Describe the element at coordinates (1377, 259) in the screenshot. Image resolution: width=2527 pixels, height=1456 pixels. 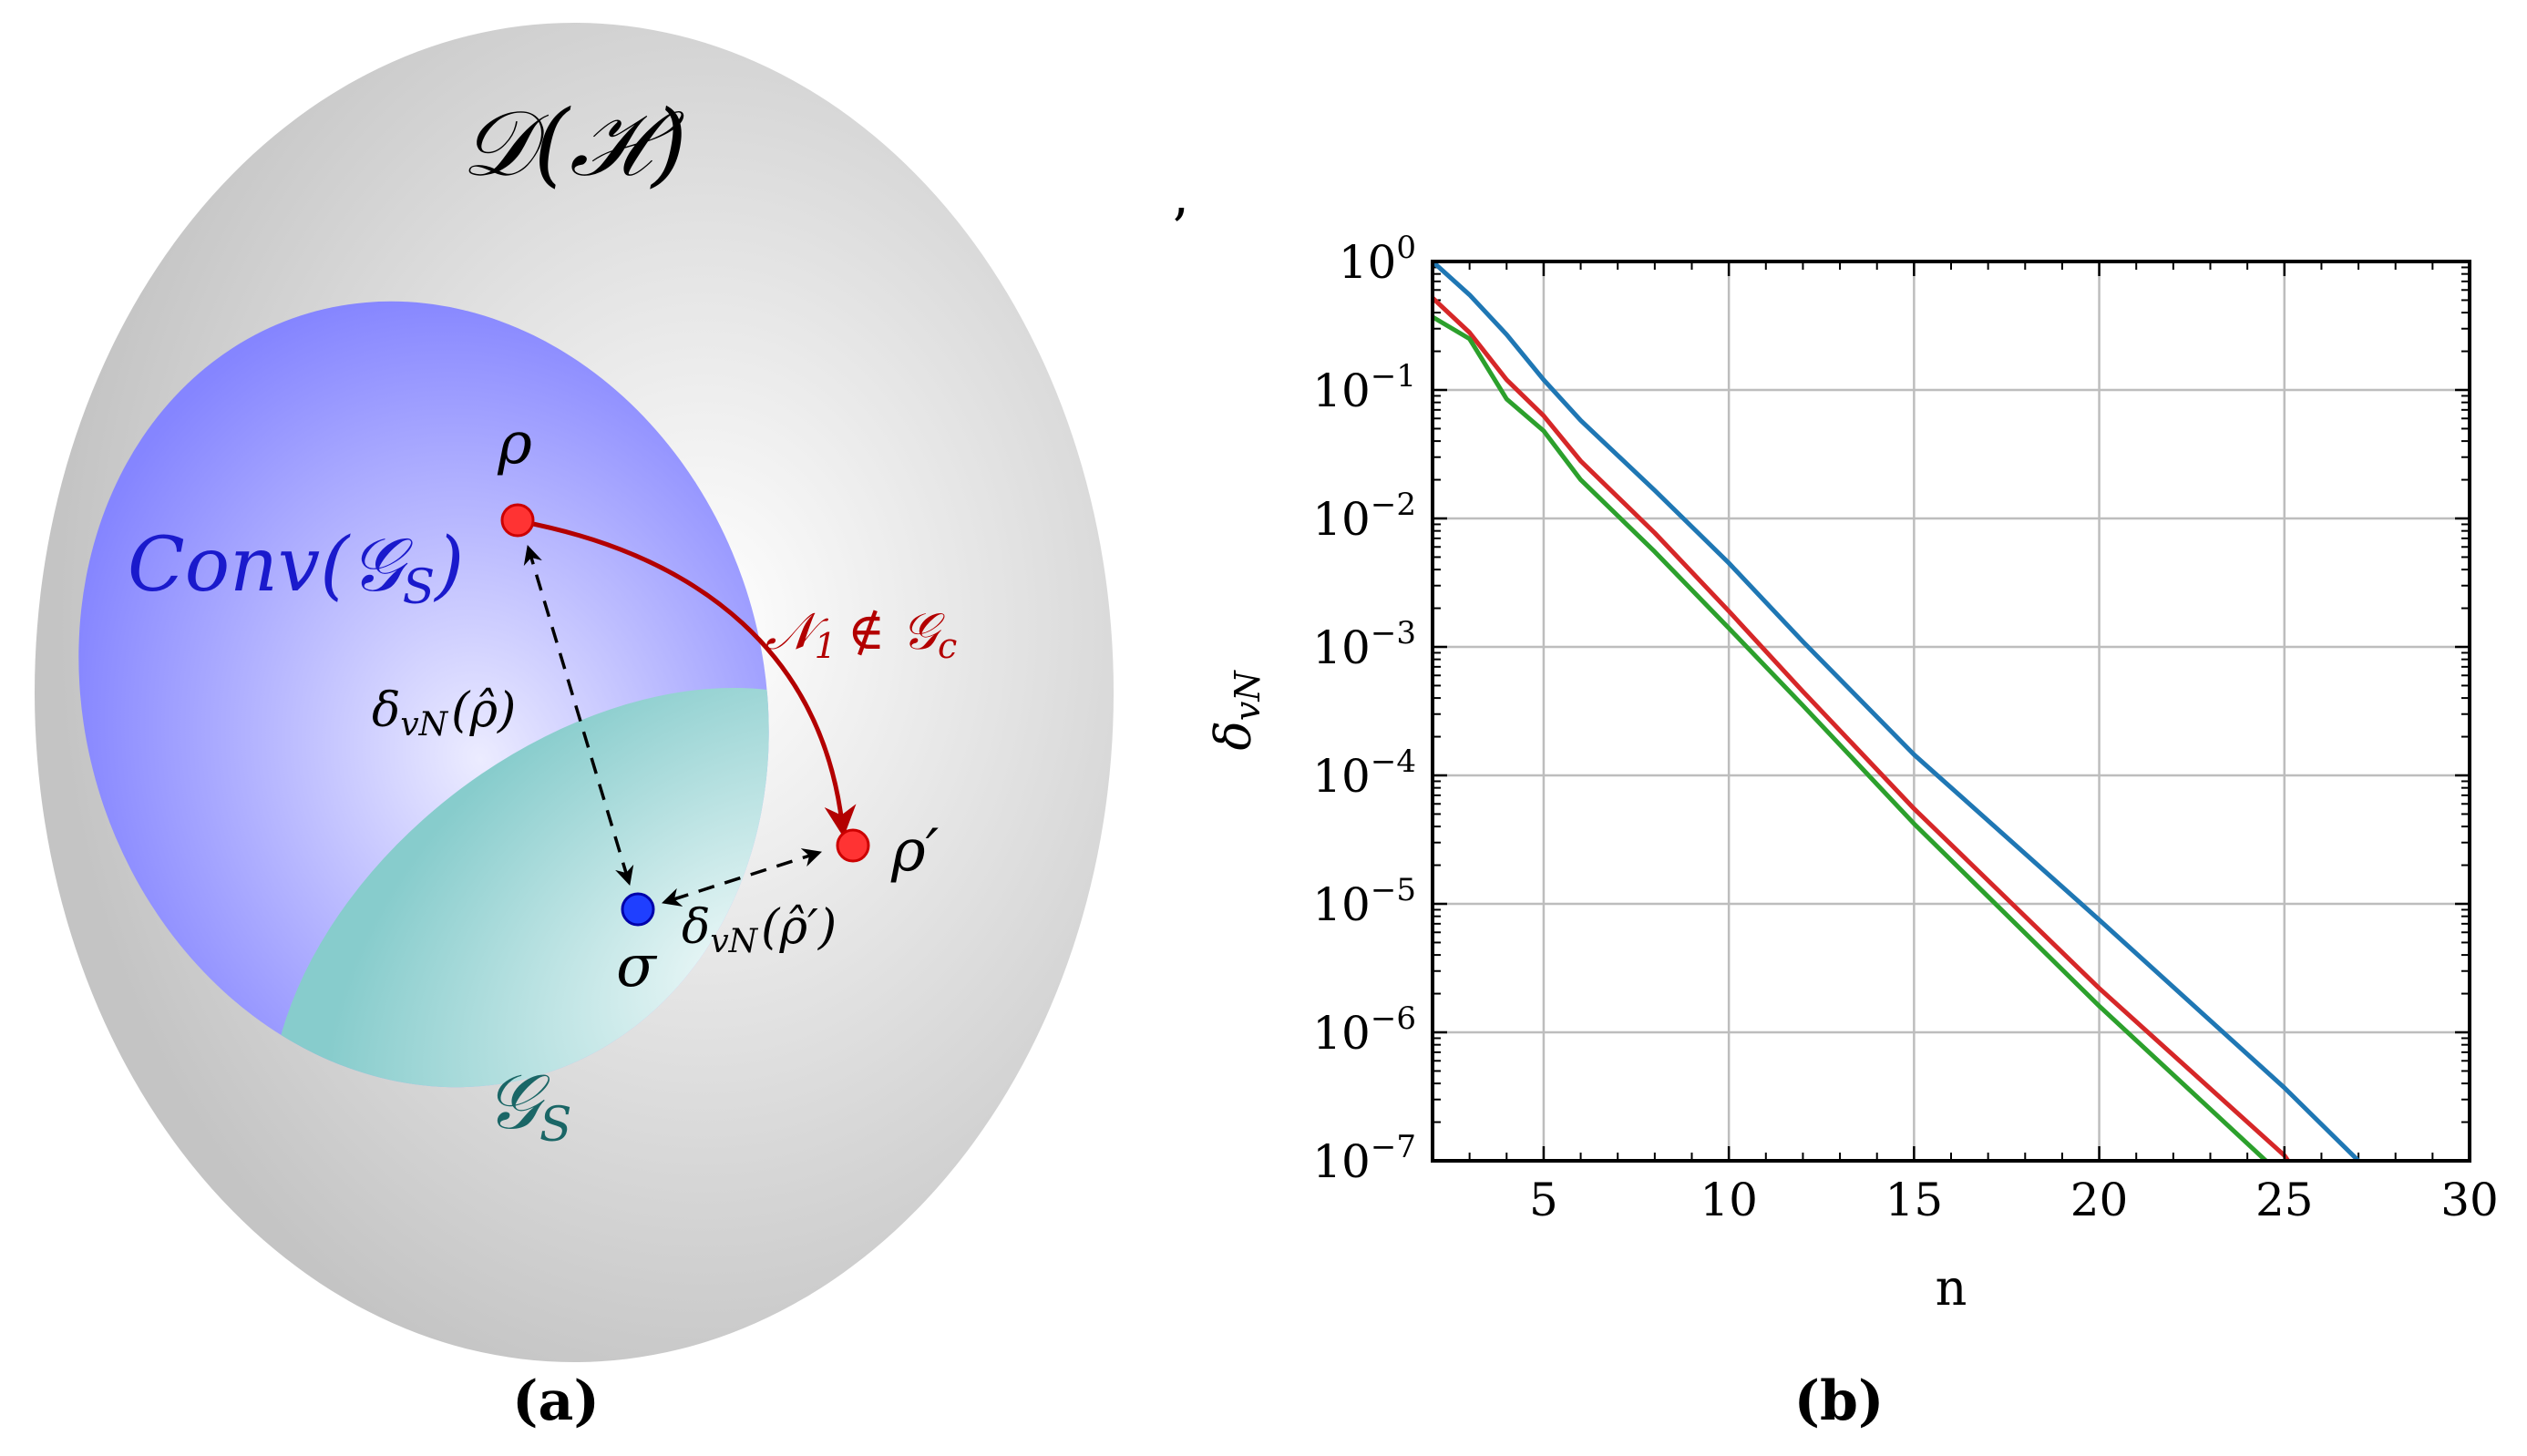
I see `y-tick-label: 10⁰` at that location.